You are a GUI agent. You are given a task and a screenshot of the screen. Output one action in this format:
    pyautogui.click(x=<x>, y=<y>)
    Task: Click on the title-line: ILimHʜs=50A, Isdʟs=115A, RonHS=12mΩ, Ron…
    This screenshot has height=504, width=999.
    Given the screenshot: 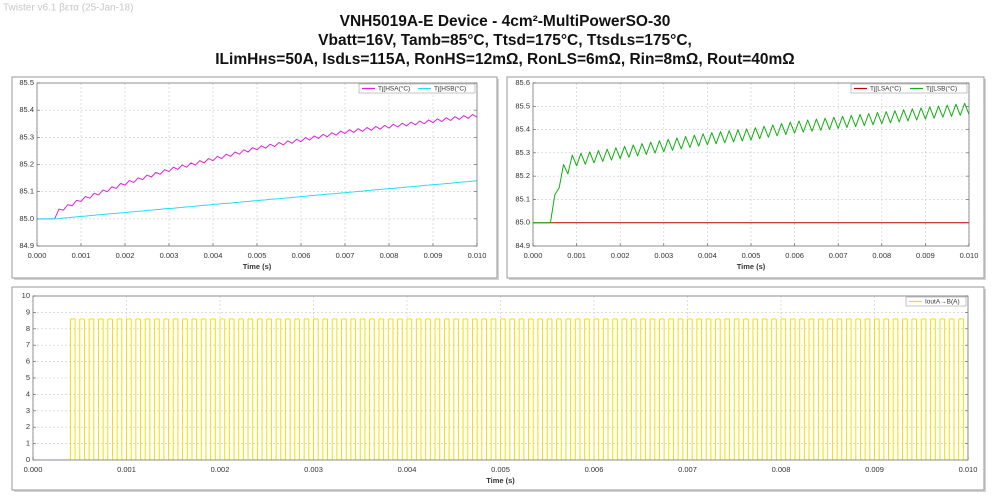 What is the action you would take?
    pyautogui.click(x=505, y=59)
    